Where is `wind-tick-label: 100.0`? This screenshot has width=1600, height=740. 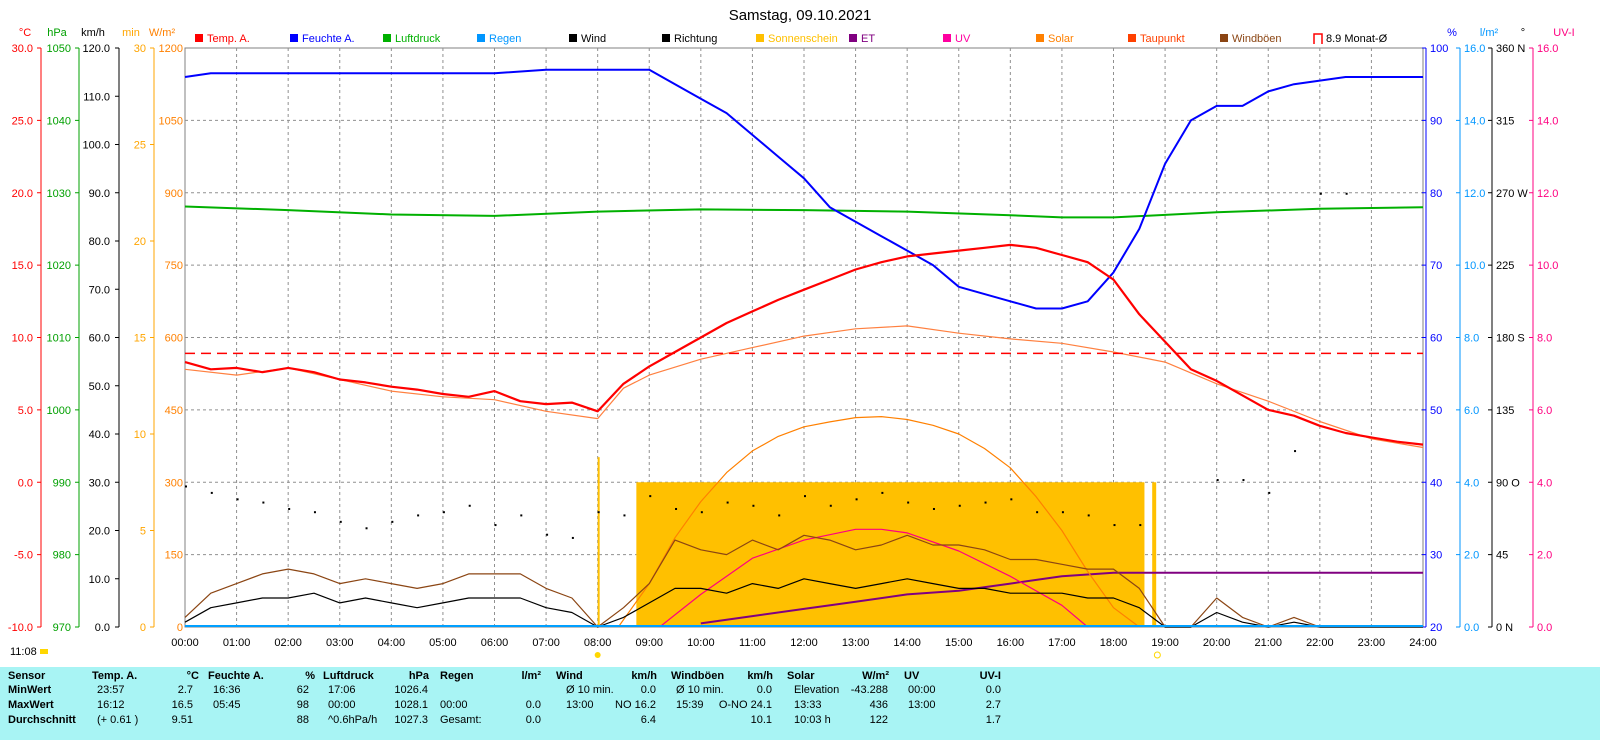 wind-tick-label: 100.0 is located at coordinates (96, 146).